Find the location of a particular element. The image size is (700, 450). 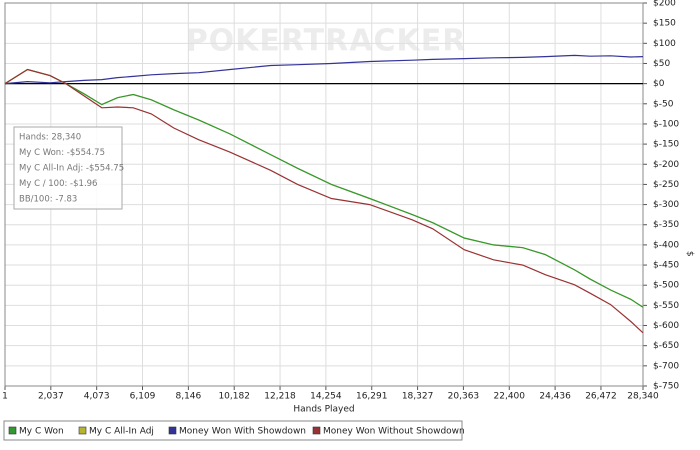

x-tick-label: 8,146 is located at coordinates (188, 397).